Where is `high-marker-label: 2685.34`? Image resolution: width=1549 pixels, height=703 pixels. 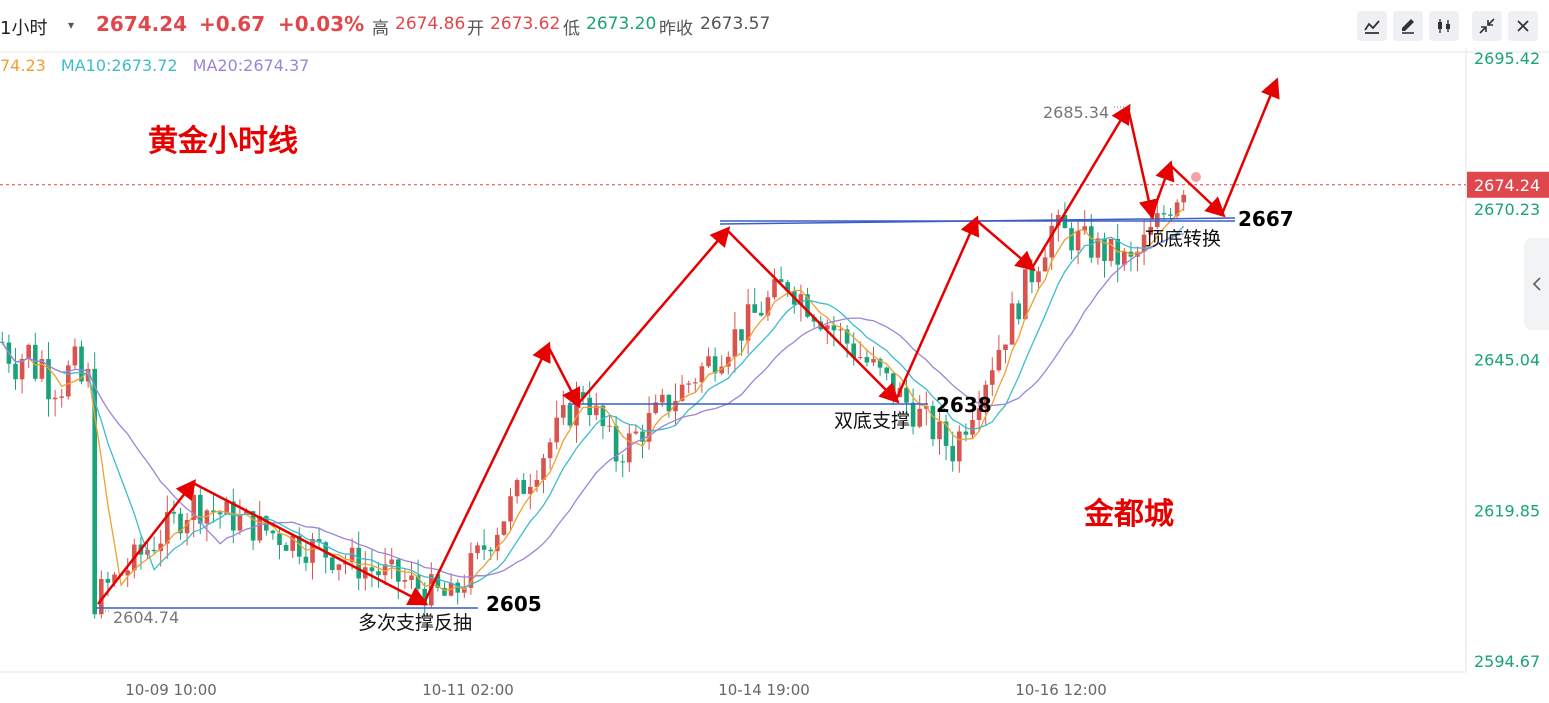 high-marker-label: 2685.34 is located at coordinates (1076, 112).